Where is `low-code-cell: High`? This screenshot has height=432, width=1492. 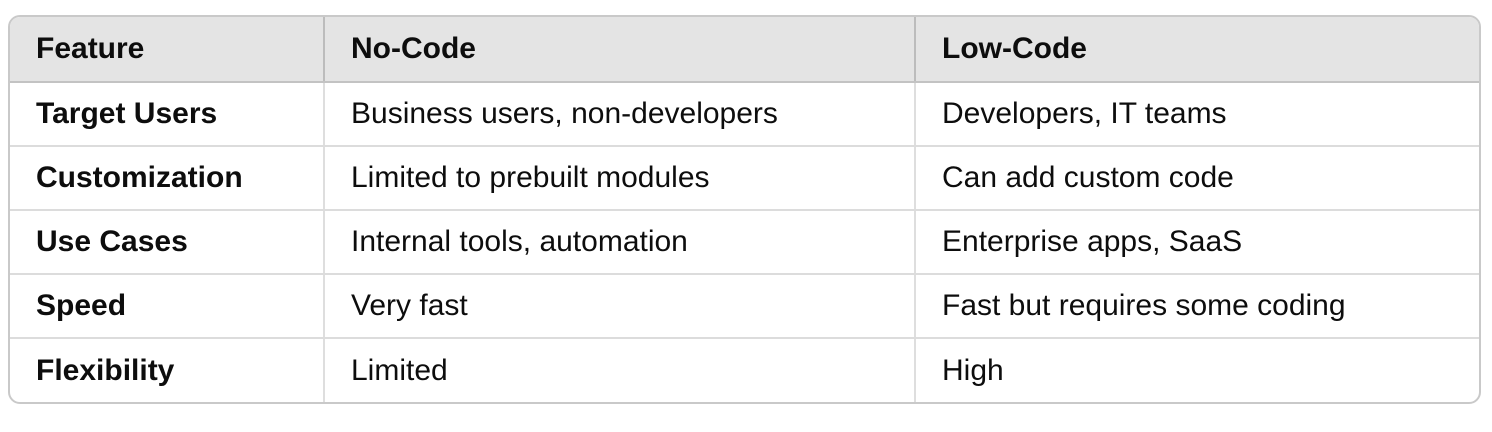
low-code-cell: High is located at coordinates (1196, 370).